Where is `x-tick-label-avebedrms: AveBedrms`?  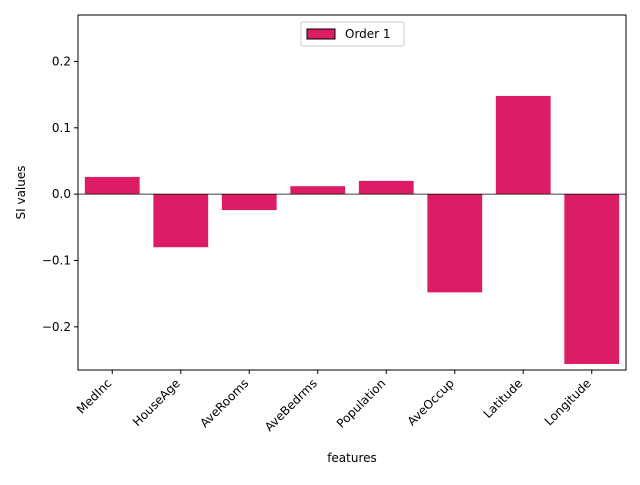
x-tick-label-avebedrms: AveBedrms is located at coordinates (291, 405).